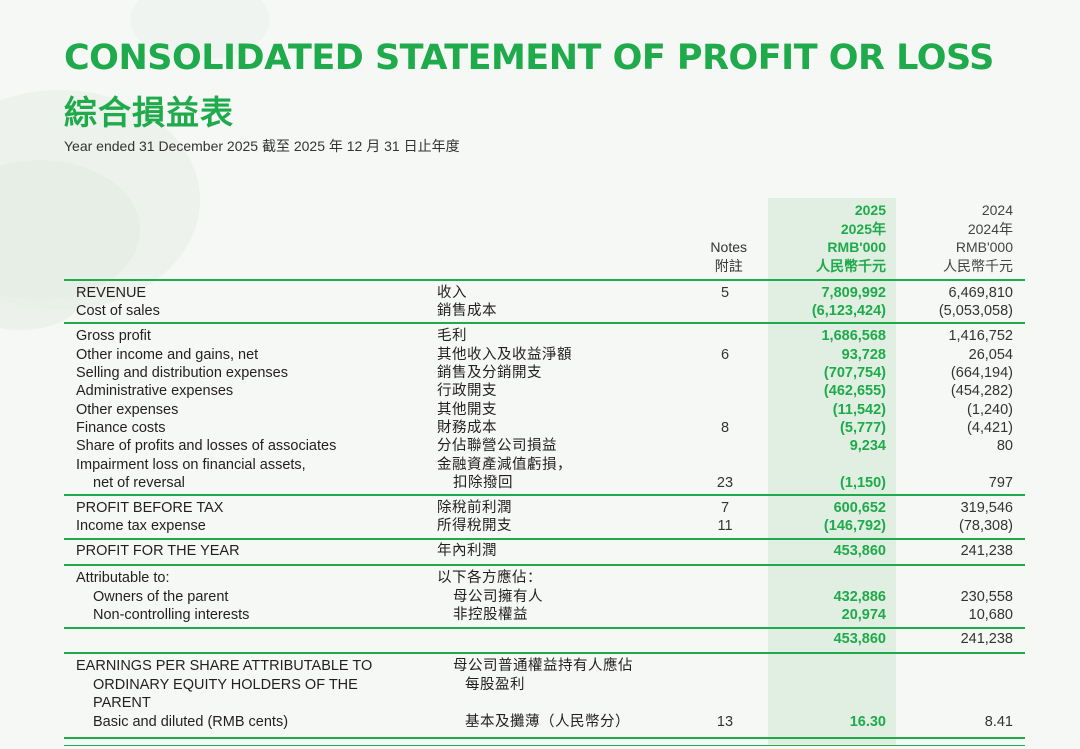 This screenshot has width=1080, height=749. Describe the element at coordinates (474, 526) in the screenshot. I see `row-label-zh: 所得稅開支` at that location.